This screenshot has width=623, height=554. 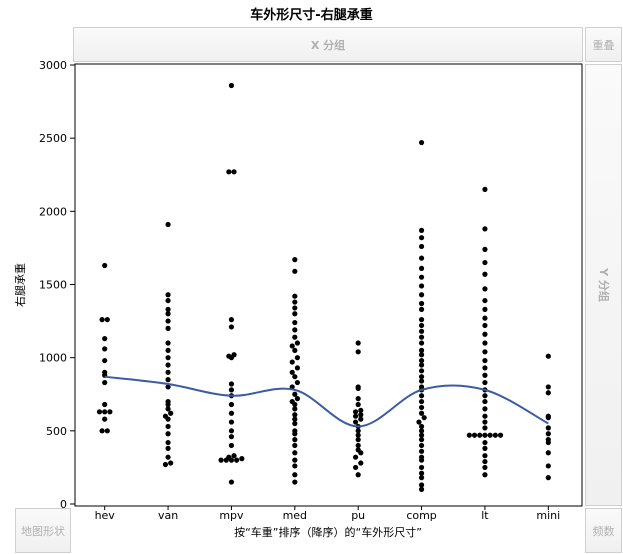 What do you see at coordinates (327, 514) in the screenshot?
I see `x-axis: hev van mpv med pu comp lt mini` at bounding box center [327, 514].